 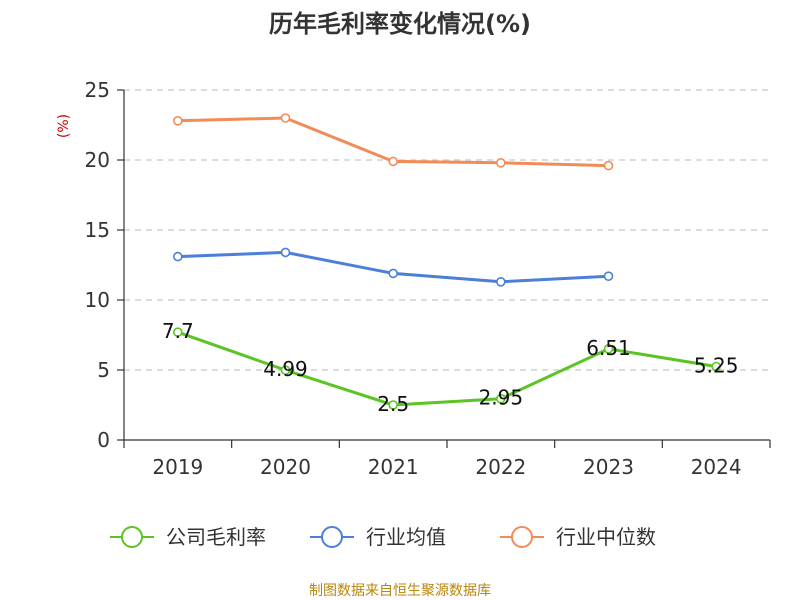 I want to click on legend: 公司毛利率 行业均值 行业中位数, so click(x=383, y=537).